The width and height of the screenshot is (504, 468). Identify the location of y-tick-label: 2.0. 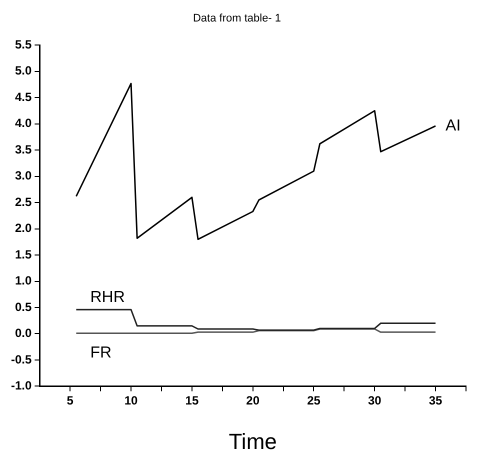
(23, 228).